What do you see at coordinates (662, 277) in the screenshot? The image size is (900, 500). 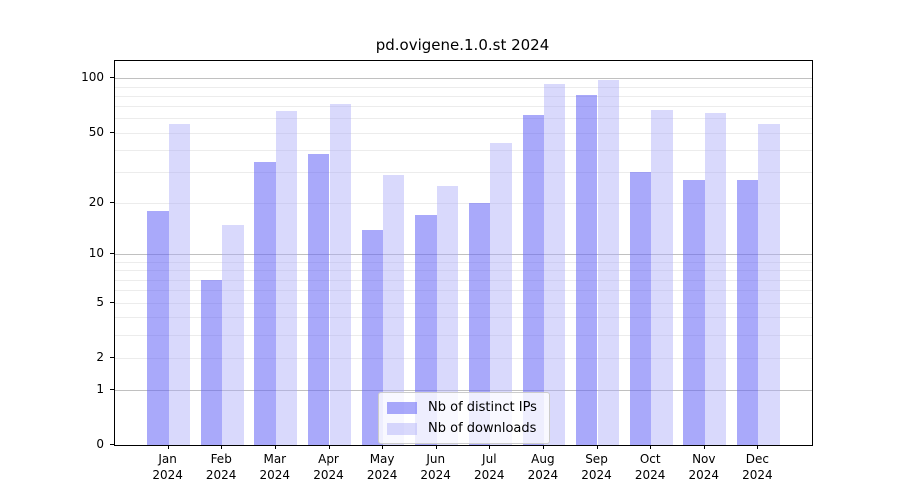 I see `bar-nb-of-downloads-oct` at bounding box center [662, 277].